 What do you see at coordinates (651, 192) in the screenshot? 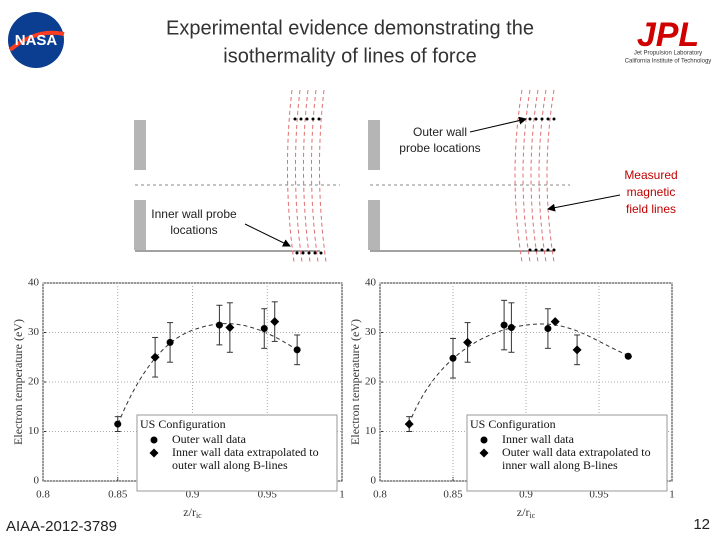
I see `annotation: magnetic` at bounding box center [651, 192].